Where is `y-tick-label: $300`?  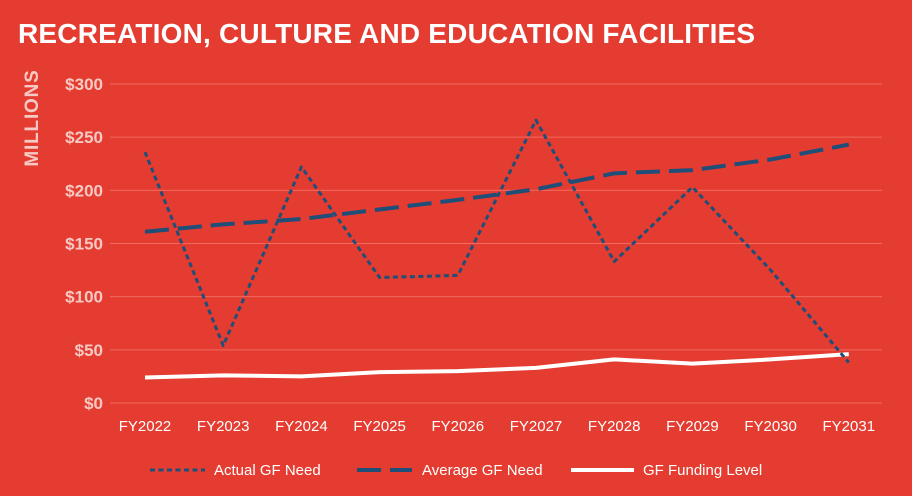 y-tick-label: $300 is located at coordinates (84, 84).